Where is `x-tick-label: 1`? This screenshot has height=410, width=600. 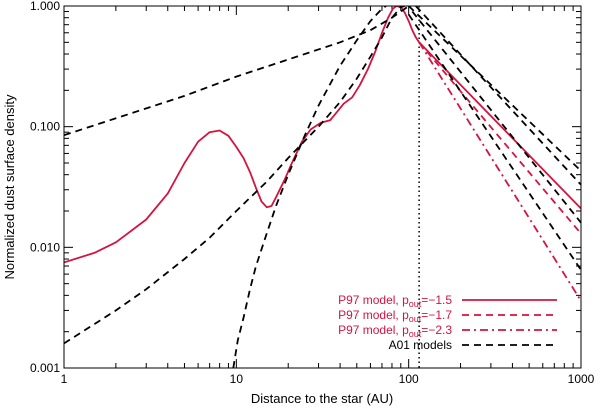
x-tick-label: 1 is located at coordinates (64, 379).